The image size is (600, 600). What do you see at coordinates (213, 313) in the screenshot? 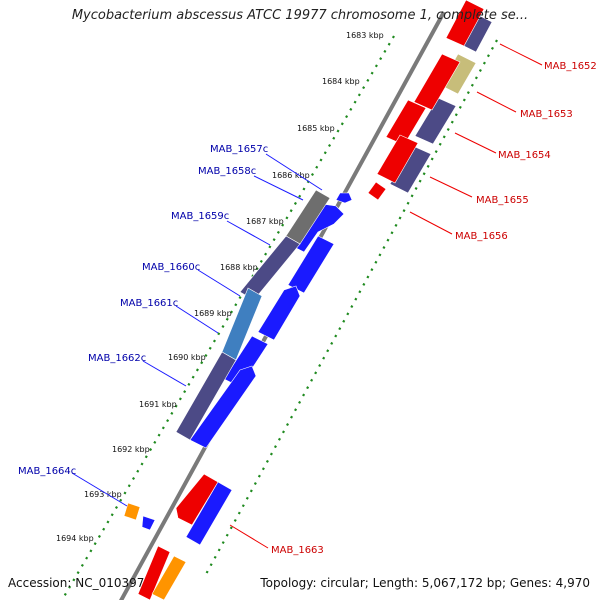
I see `tick-label: 1689 kbp` at bounding box center [213, 313].